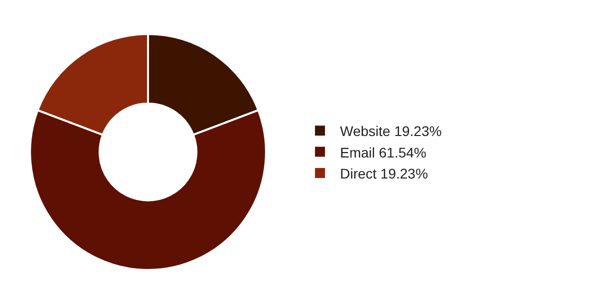  I want to click on legend-label: Website 19.23%, so click(391, 131).